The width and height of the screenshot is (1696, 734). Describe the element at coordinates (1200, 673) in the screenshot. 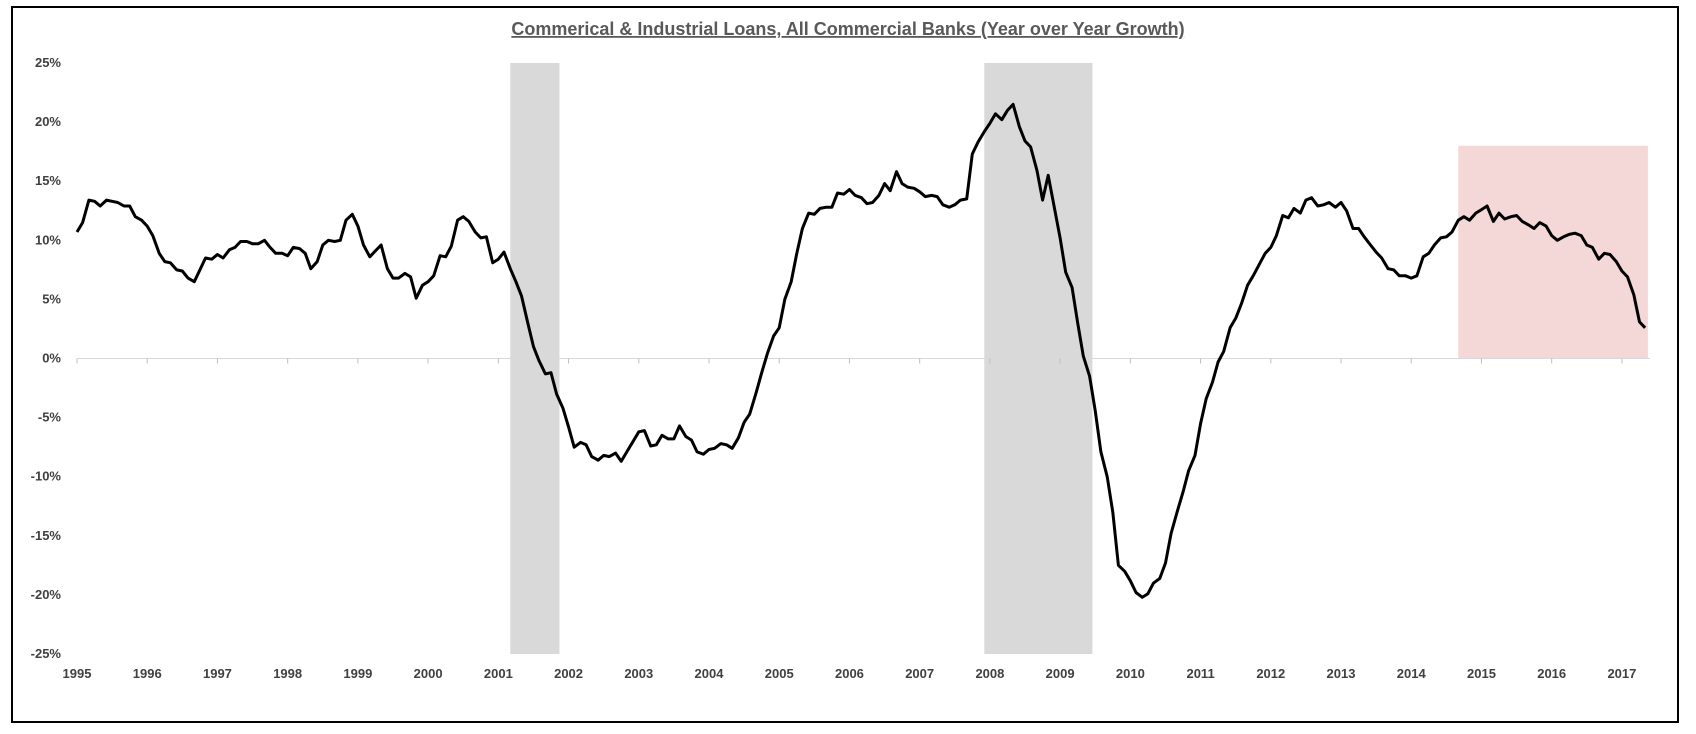

I see `x-tick-label: 2011` at that location.